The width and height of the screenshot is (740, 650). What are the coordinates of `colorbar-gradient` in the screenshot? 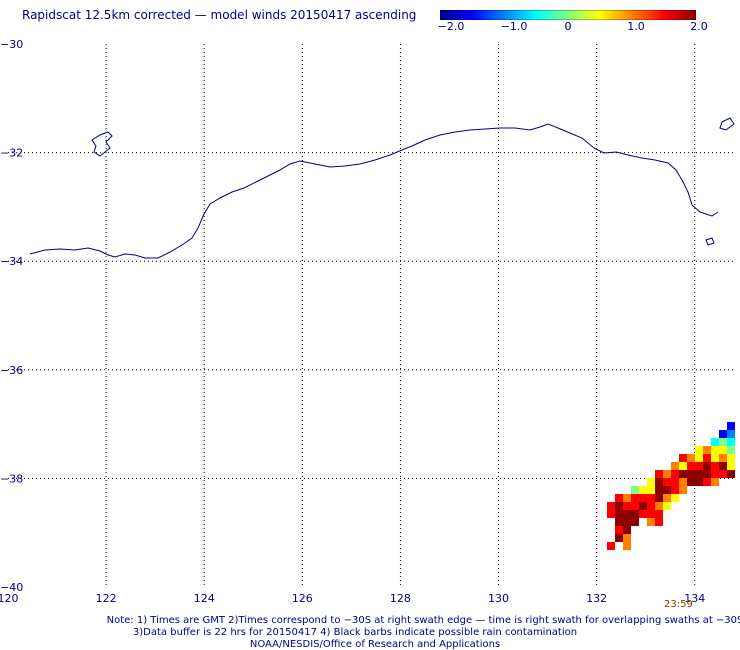 It's located at (568, 15).